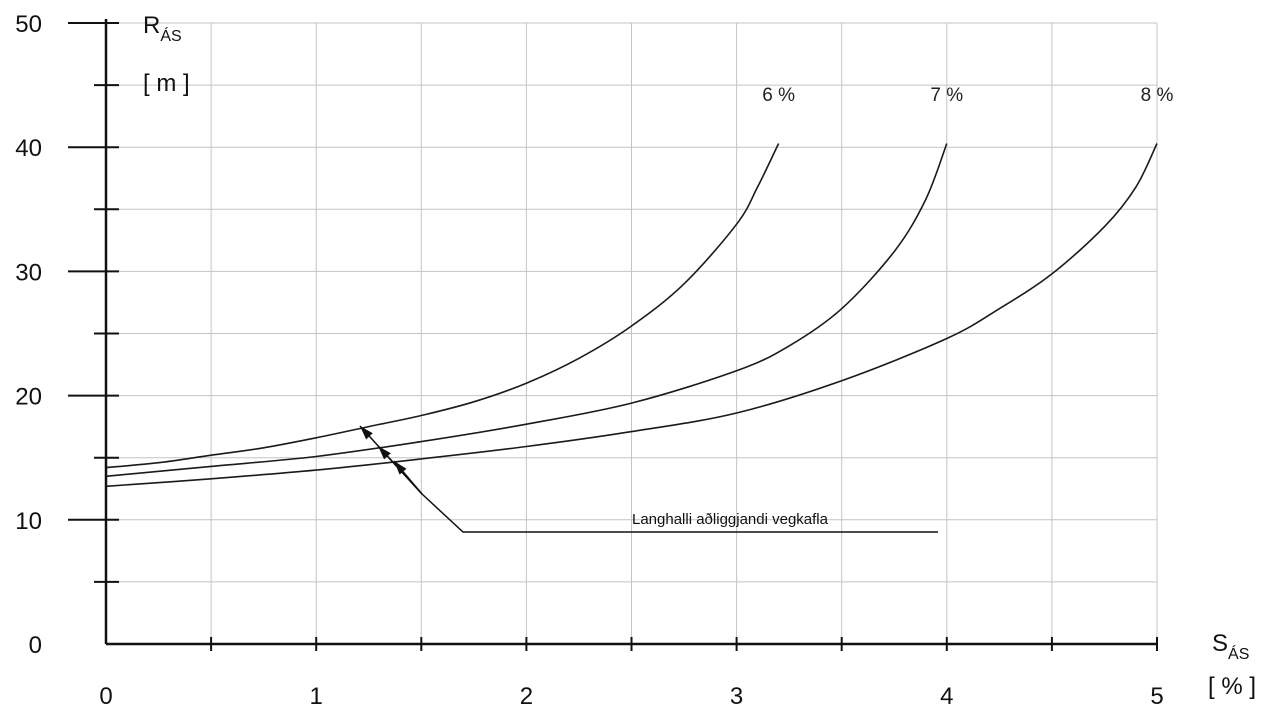 This screenshot has width=1281, height=713. What do you see at coordinates (946, 696) in the screenshot?
I see `x-tick-label: 4` at bounding box center [946, 696].